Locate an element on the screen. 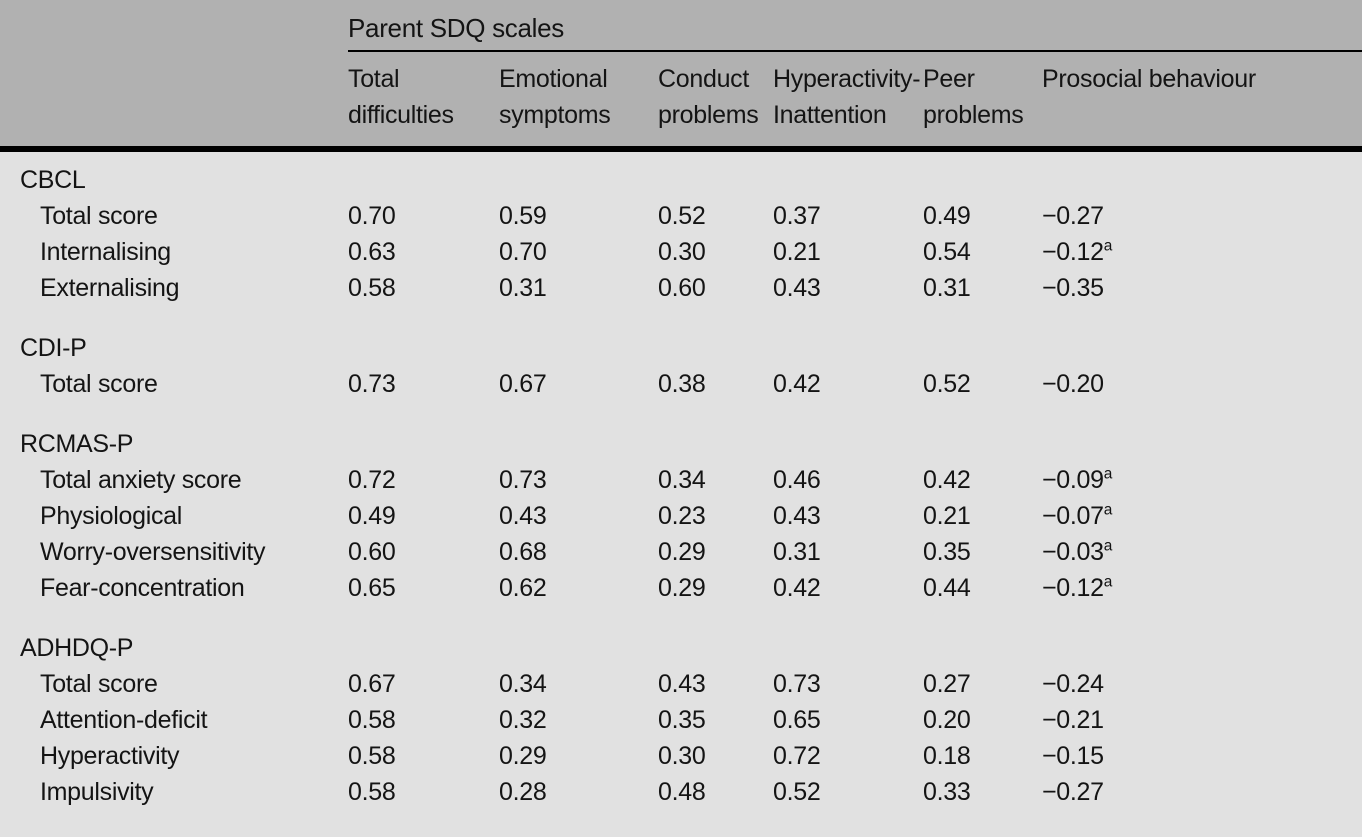 Image resolution: width=1362 pixels, height=837 pixels. table-row: Total score 0.67 0.34 0.43 0.73 0.27 −0.24 is located at coordinates (681, 684).